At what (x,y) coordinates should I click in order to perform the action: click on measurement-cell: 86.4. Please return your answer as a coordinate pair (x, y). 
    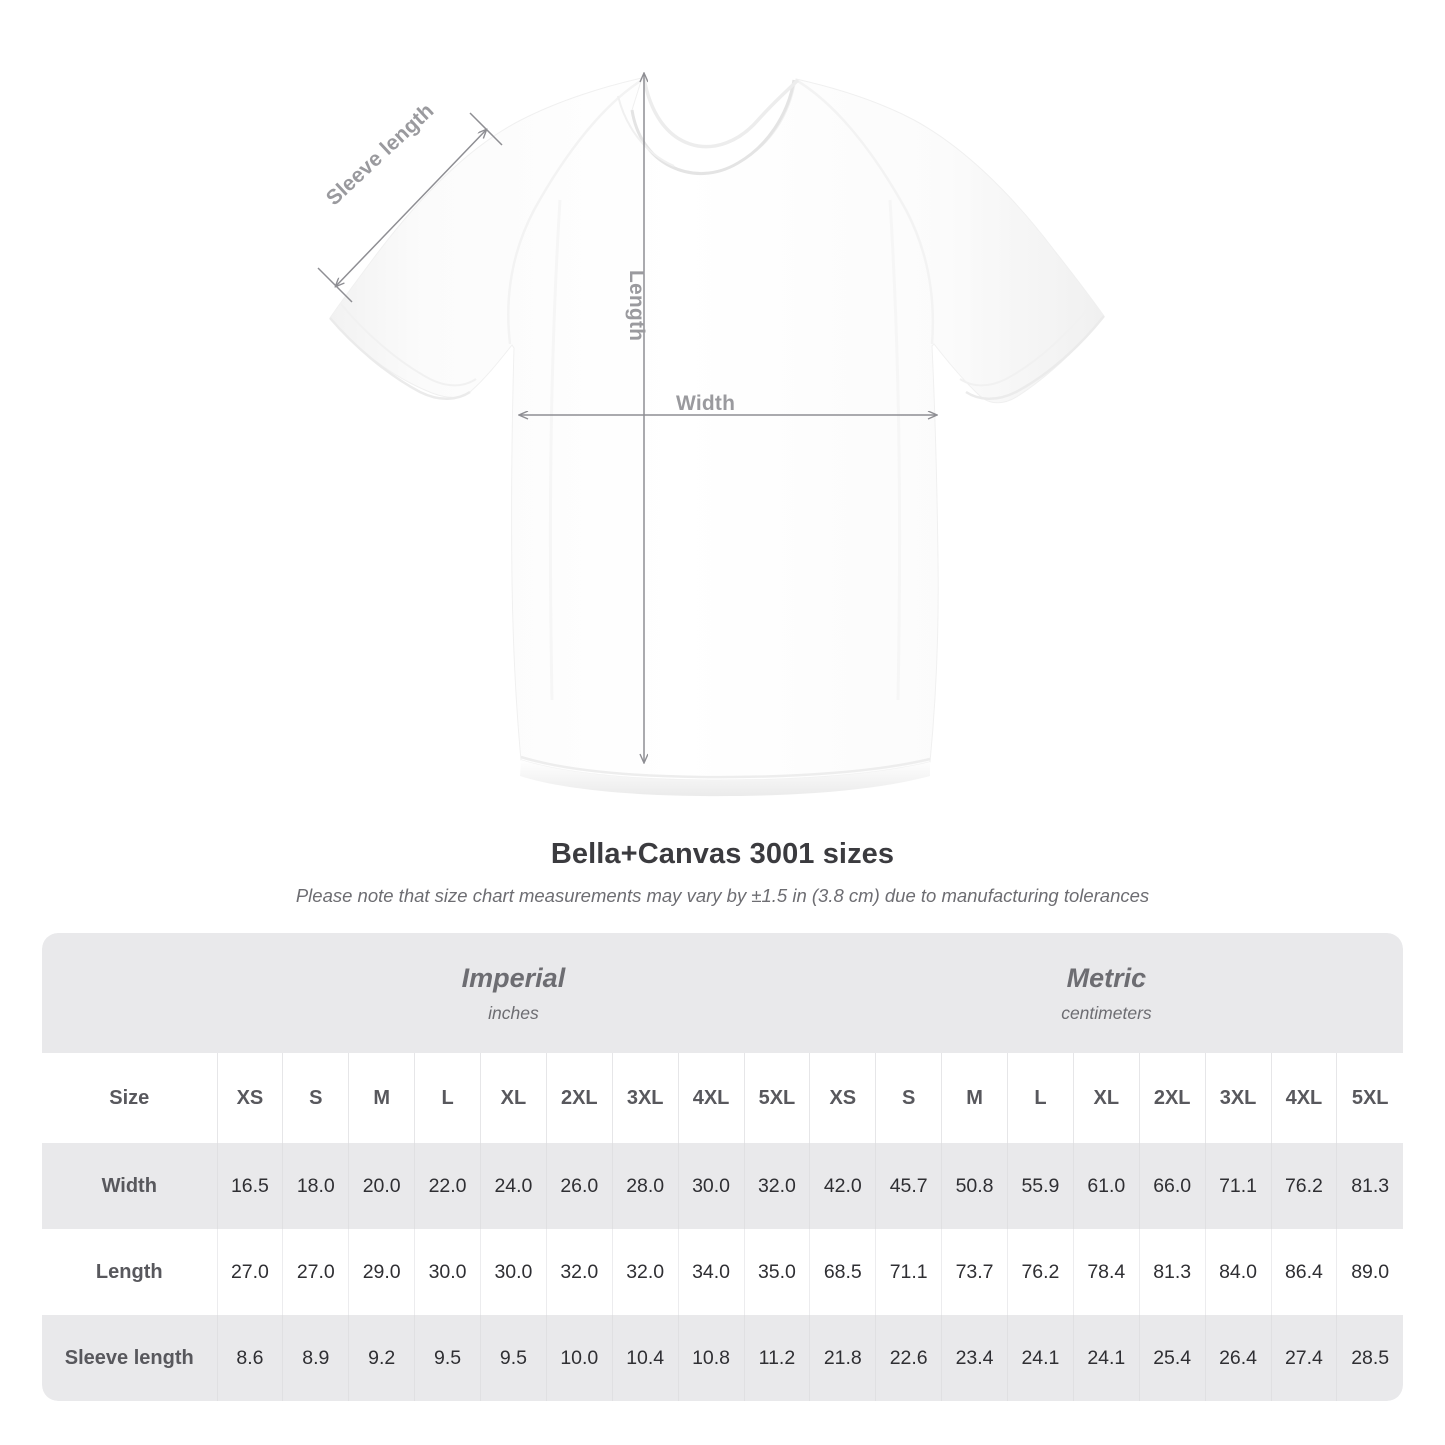
    Looking at the image, I should click on (1303, 1272).